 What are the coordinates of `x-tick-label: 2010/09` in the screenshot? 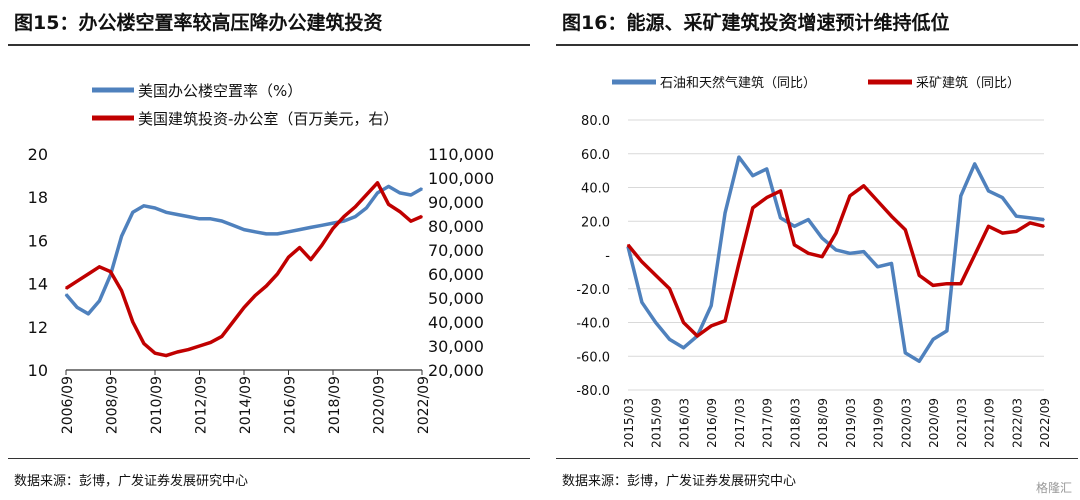 It's located at (157, 405).